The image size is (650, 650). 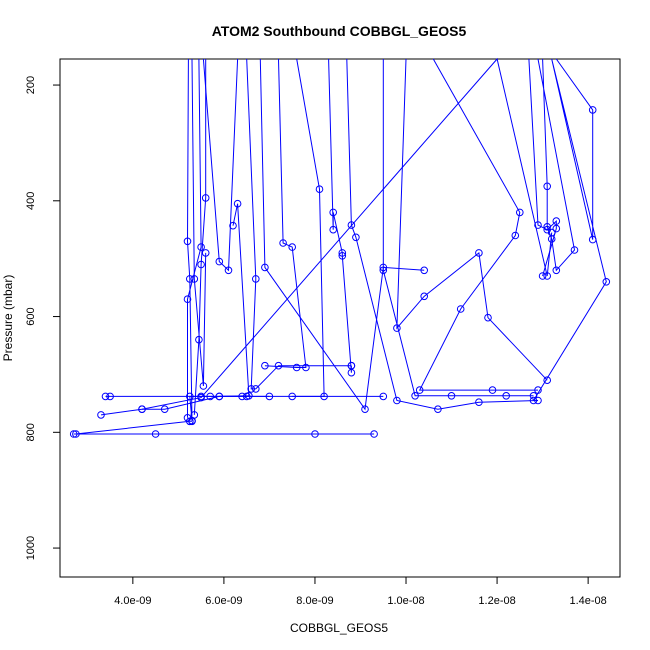 What do you see at coordinates (132, 601) in the screenshot?
I see `x-tick-label: 4.0e-09` at bounding box center [132, 601].